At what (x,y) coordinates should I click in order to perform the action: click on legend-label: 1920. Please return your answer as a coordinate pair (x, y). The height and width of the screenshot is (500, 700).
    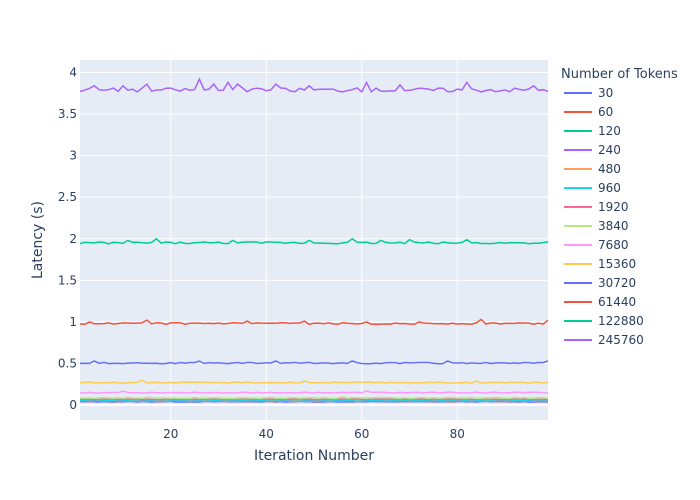
    Looking at the image, I should click on (613, 207).